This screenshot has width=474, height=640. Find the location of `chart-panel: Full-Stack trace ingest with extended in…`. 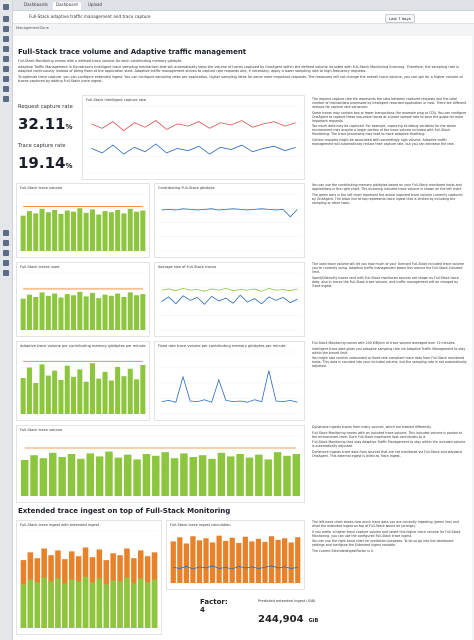

chart-panel: Full-Stack trace ingest with extended in… is located at coordinates (89, 577).